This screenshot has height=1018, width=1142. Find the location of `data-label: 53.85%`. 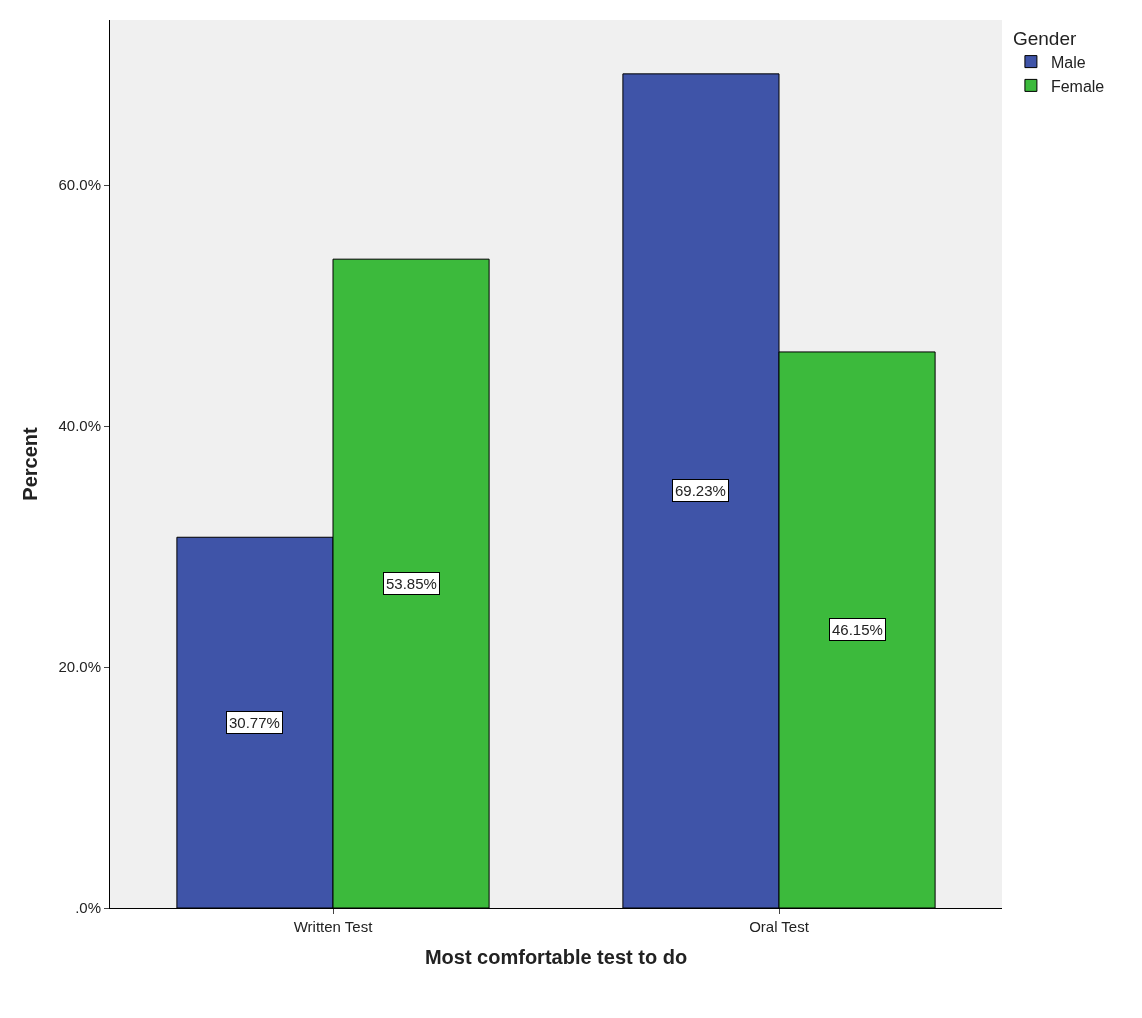

data-label: 53.85% is located at coordinates (411, 583).